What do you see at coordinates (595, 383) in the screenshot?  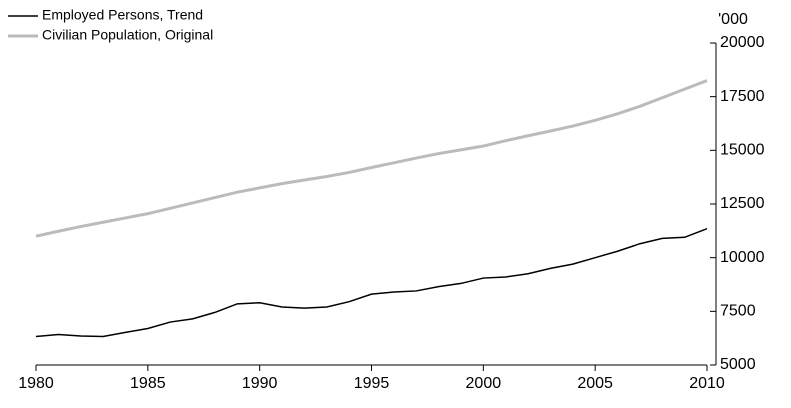 I see `x-tick-label: 2005` at bounding box center [595, 383].